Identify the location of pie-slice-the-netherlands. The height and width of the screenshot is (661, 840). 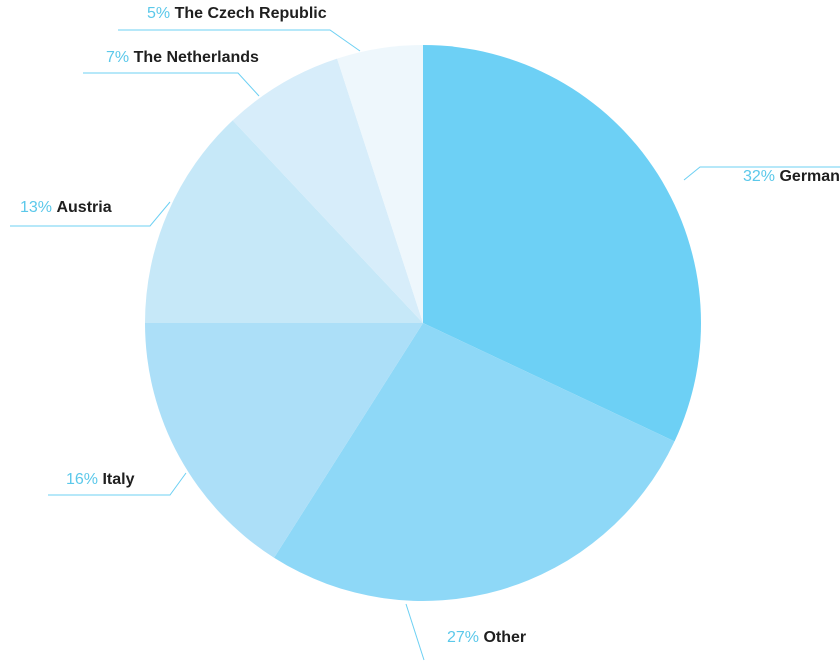
(327, 191).